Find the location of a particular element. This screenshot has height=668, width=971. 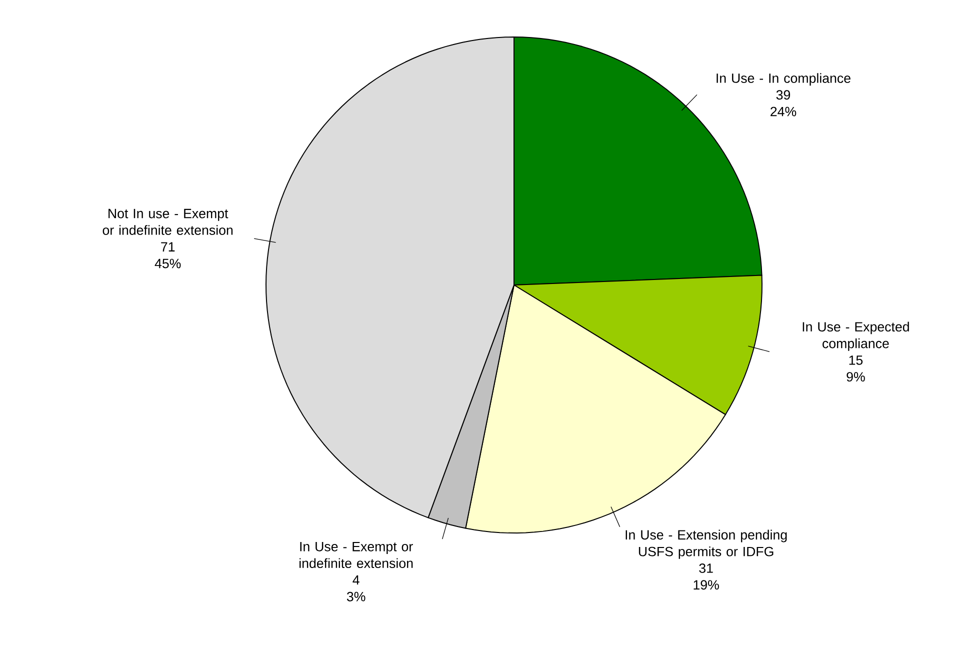

text: 19% is located at coordinates (706, 585).